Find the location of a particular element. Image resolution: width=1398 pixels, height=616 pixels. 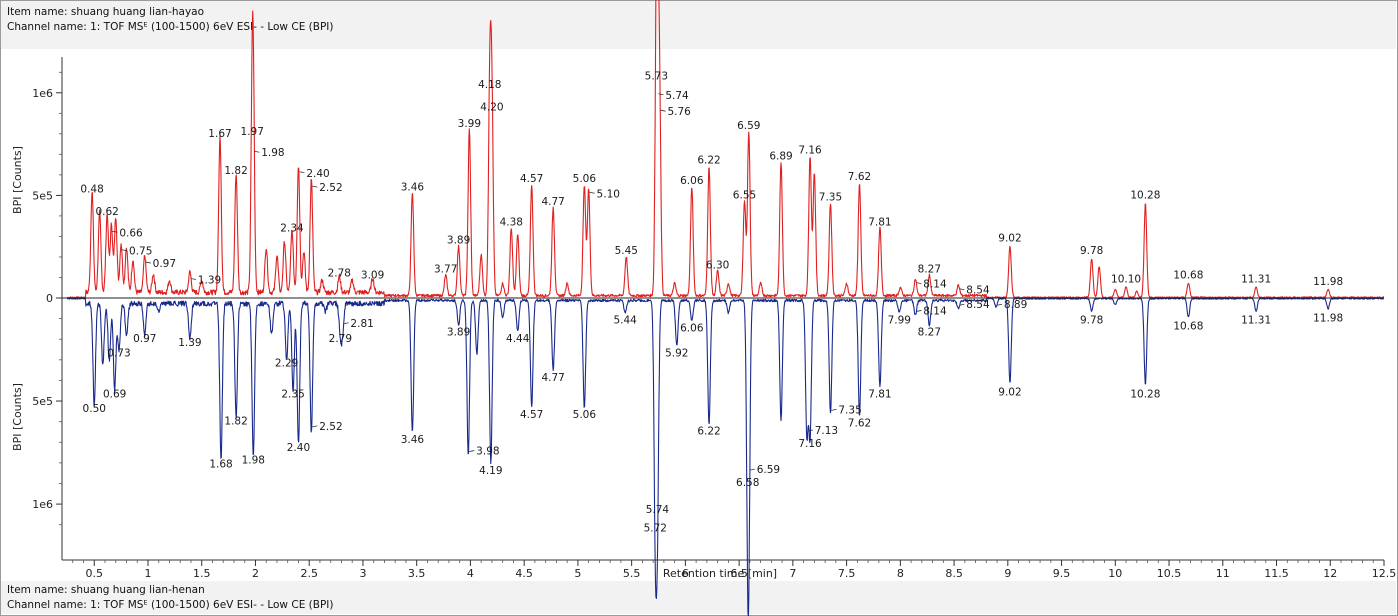

y-bottom-label: 5e5 is located at coordinates (42, 401).